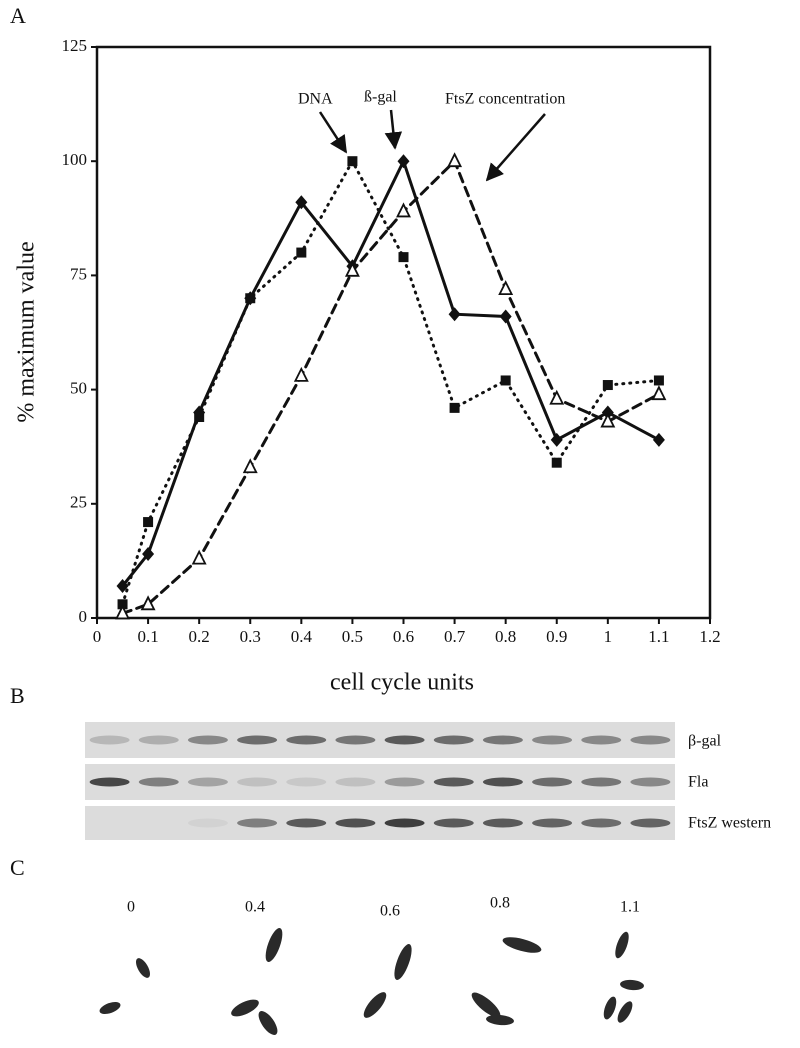  Describe the element at coordinates (500, 903) in the screenshot. I see `time-label: 0.8` at that location.